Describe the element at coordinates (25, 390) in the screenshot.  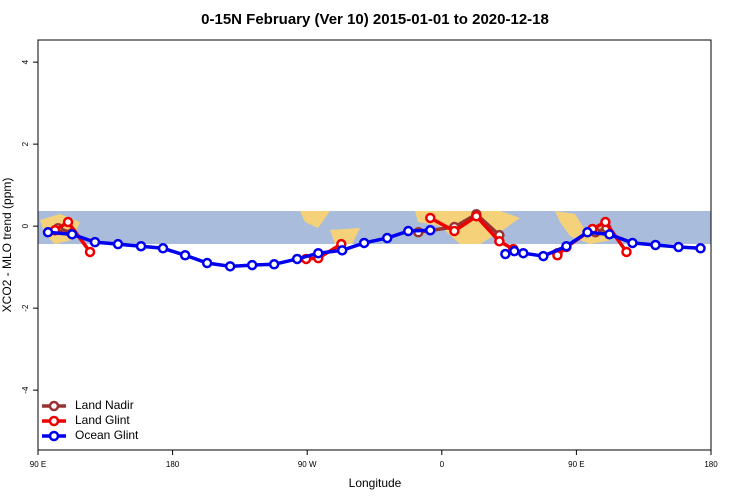
I see `y-tick-label: -4` at that location.